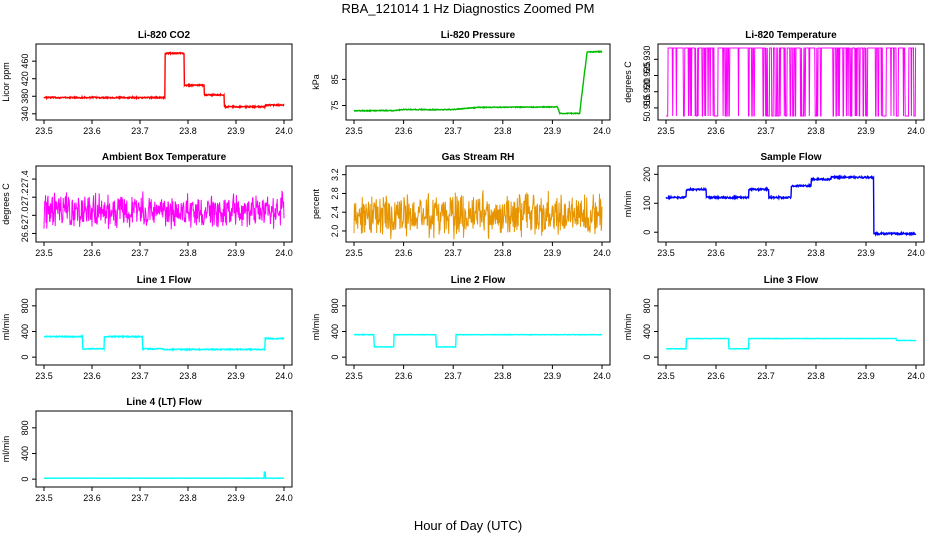 The image size is (936, 540). What do you see at coordinates (791, 35) in the screenshot?
I see `chart-title: Li-820 Temperature` at bounding box center [791, 35].